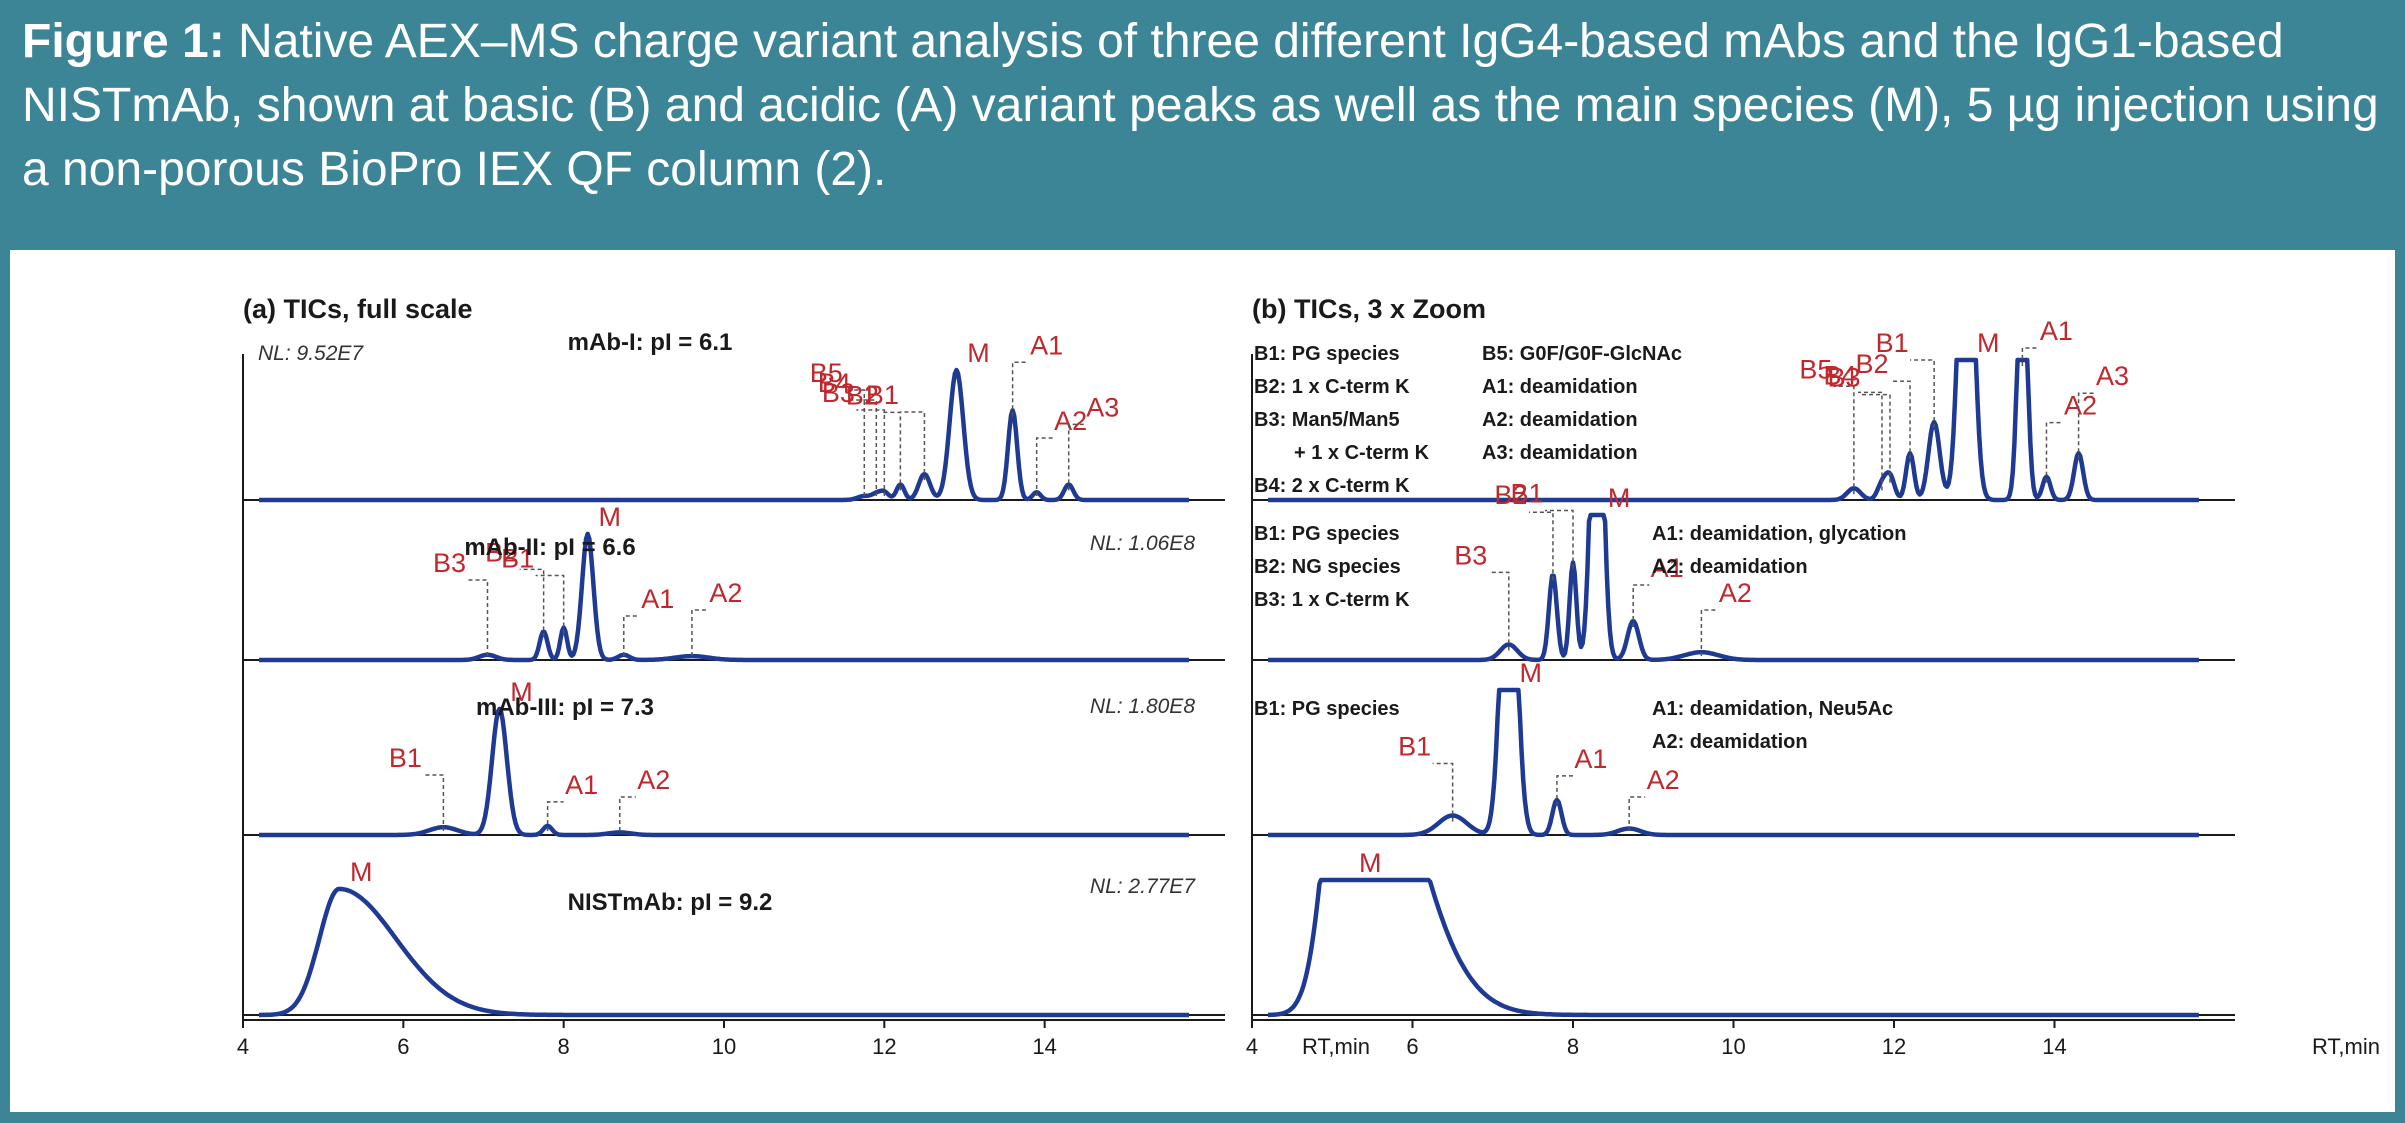  I want to click on annotation-basic: B4: 2 x C-term K, so click(1332, 486).